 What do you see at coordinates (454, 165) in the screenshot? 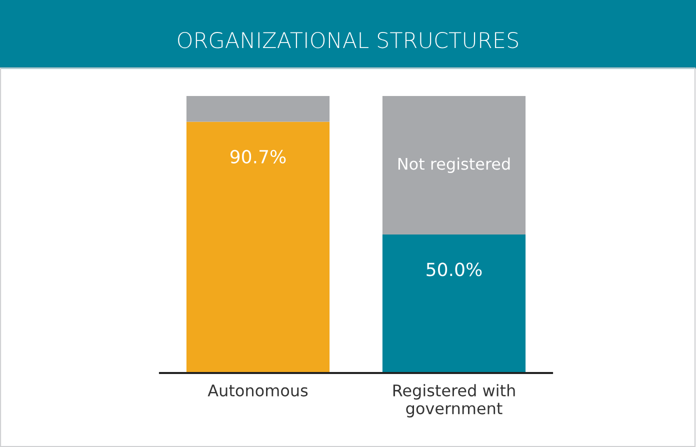
I see `annotation: Not registered` at bounding box center [454, 165].